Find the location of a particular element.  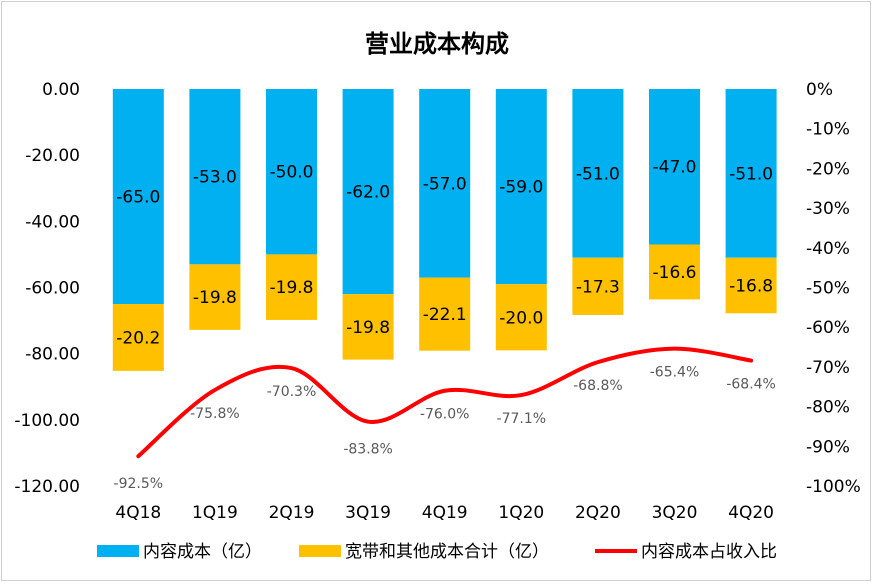

bar-label-content-cost: -57.0 is located at coordinates (445, 184).